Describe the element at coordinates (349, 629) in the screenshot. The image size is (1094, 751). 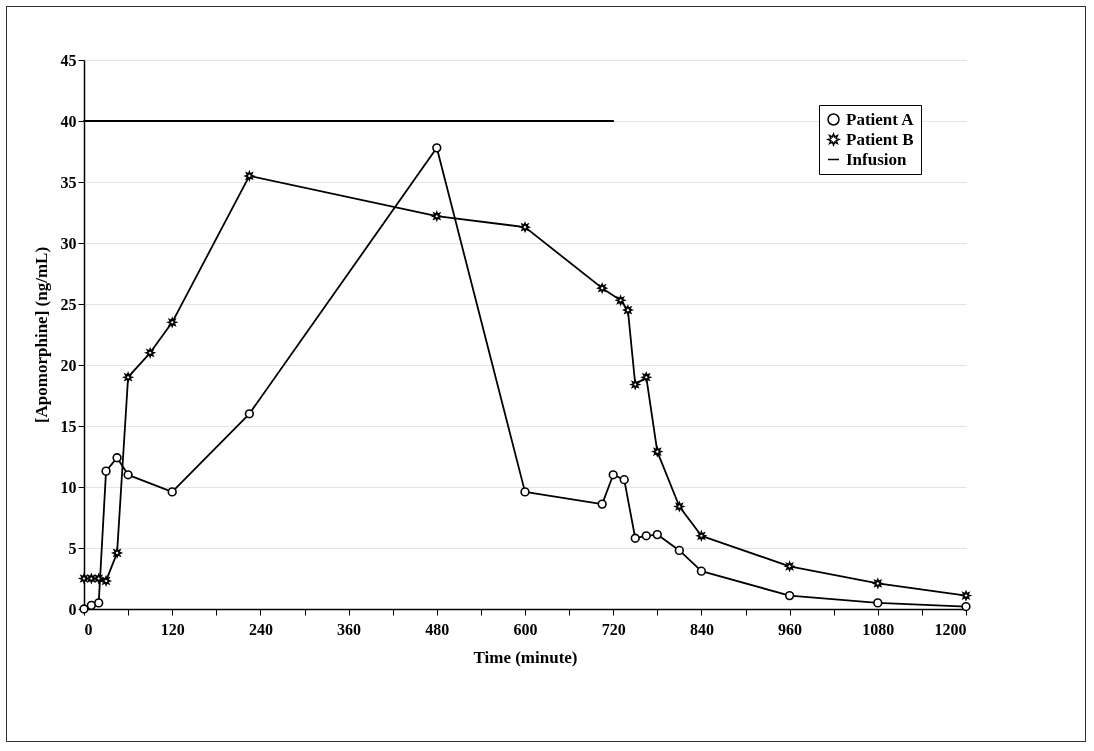
I see `x-tick-label: 360` at that location.